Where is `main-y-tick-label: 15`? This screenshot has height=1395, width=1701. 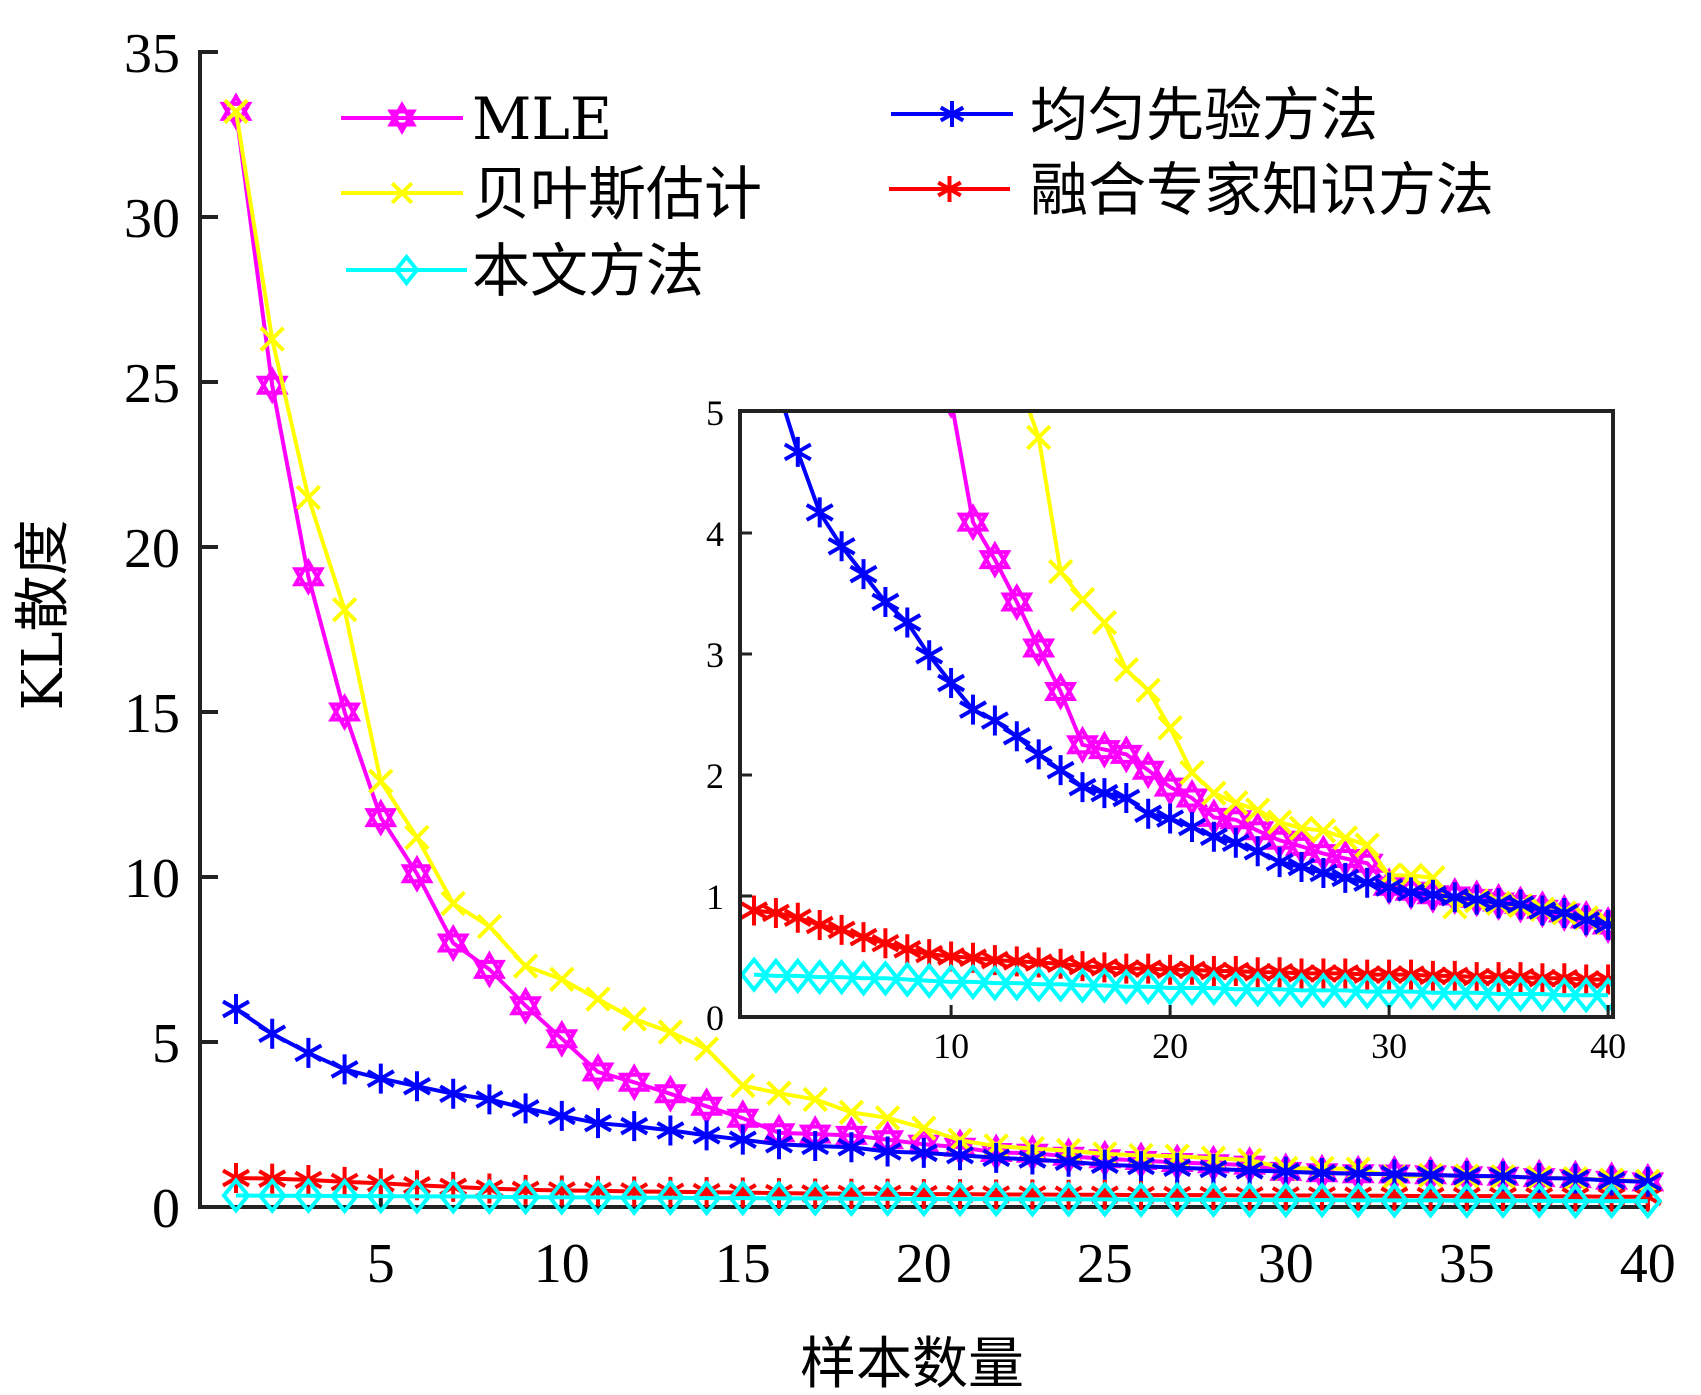
main-y-tick-label: 15 is located at coordinates (152, 714).